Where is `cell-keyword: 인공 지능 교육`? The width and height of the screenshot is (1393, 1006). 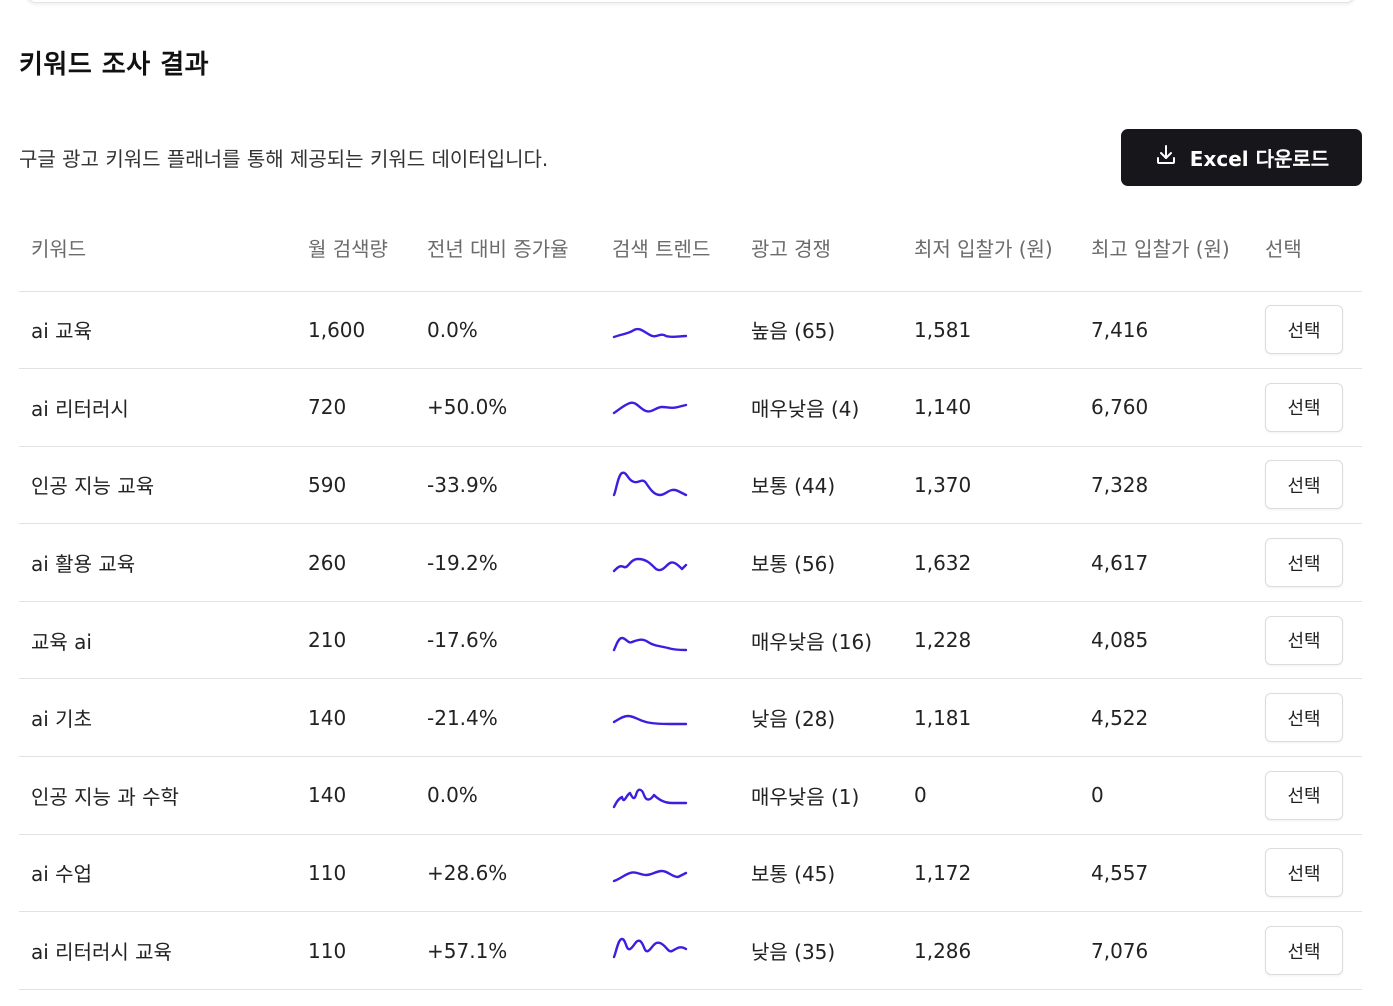
cell-keyword: 인공 지능 교육 is located at coordinates (158, 485).